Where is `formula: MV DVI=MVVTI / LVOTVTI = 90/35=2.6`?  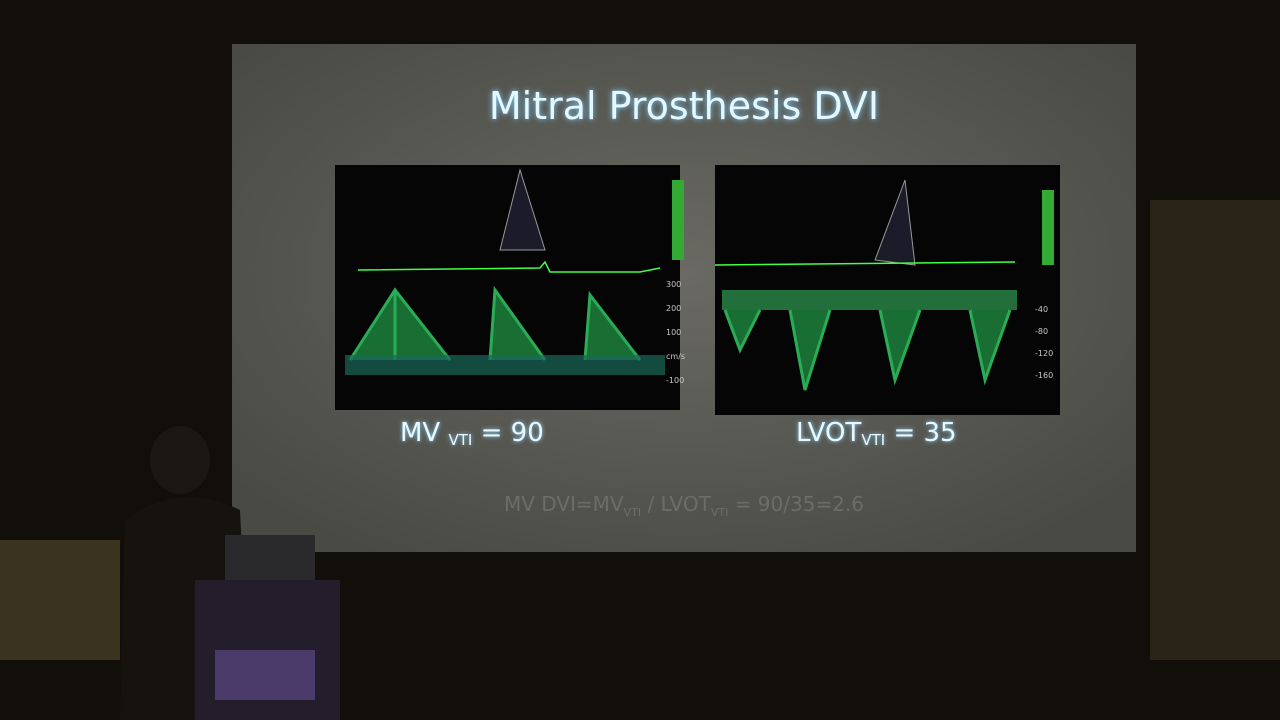 formula: MV DVI=MVVTI / LVOTVTI = 90/35=2.6 is located at coordinates (684, 505).